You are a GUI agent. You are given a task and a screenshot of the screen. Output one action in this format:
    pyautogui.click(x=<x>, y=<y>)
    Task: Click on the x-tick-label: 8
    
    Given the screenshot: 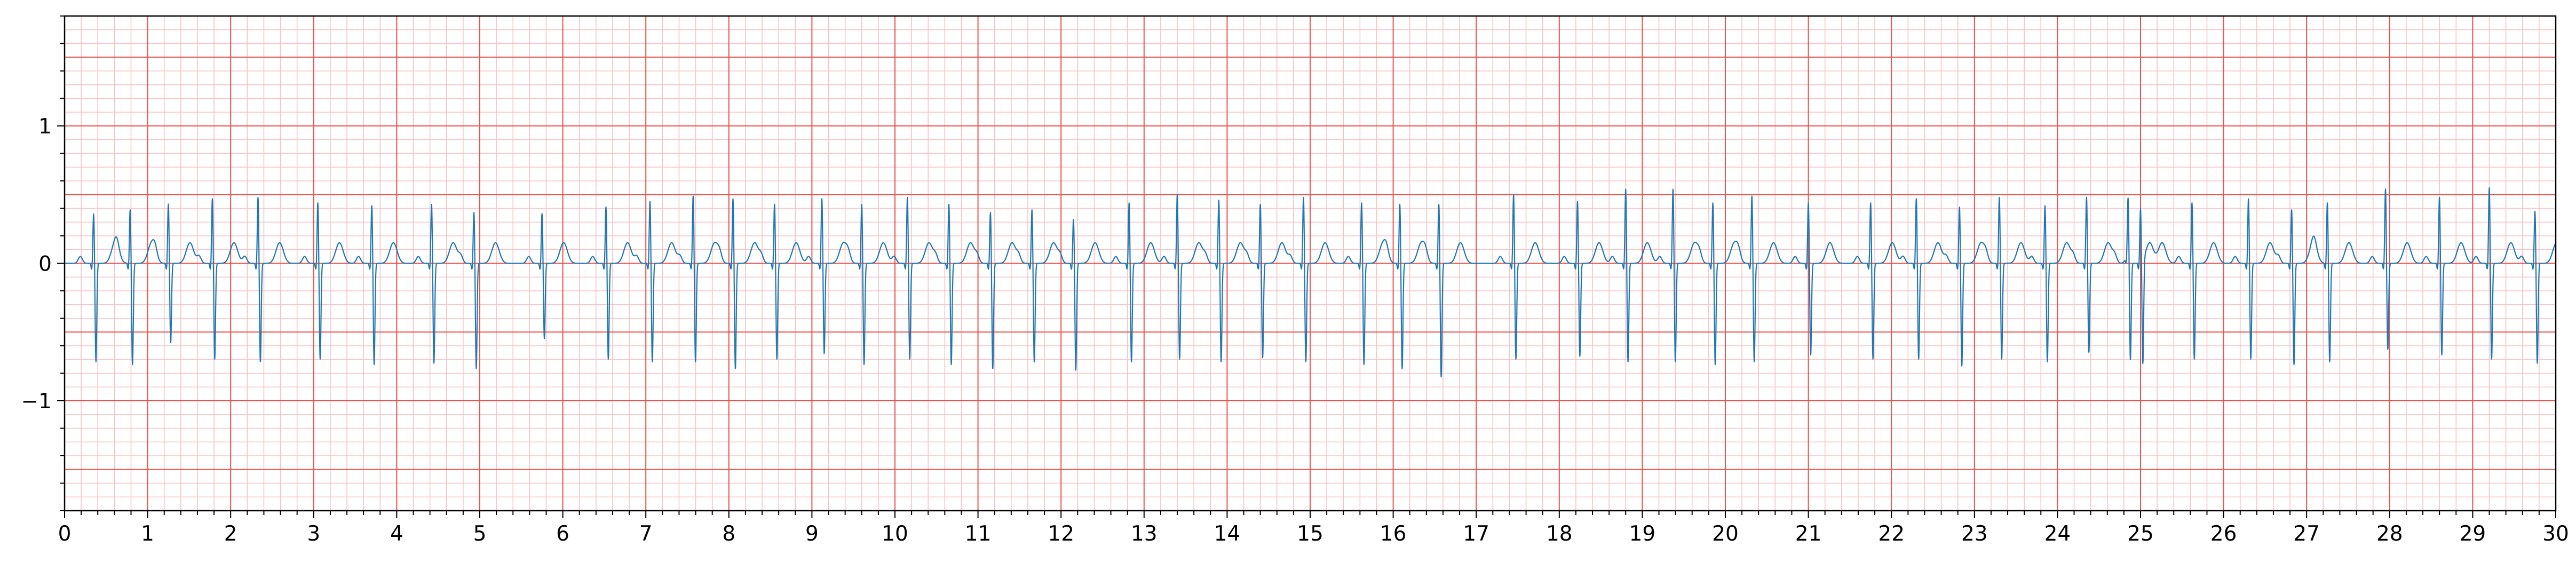 What is the action you would take?
    pyautogui.click(x=728, y=534)
    